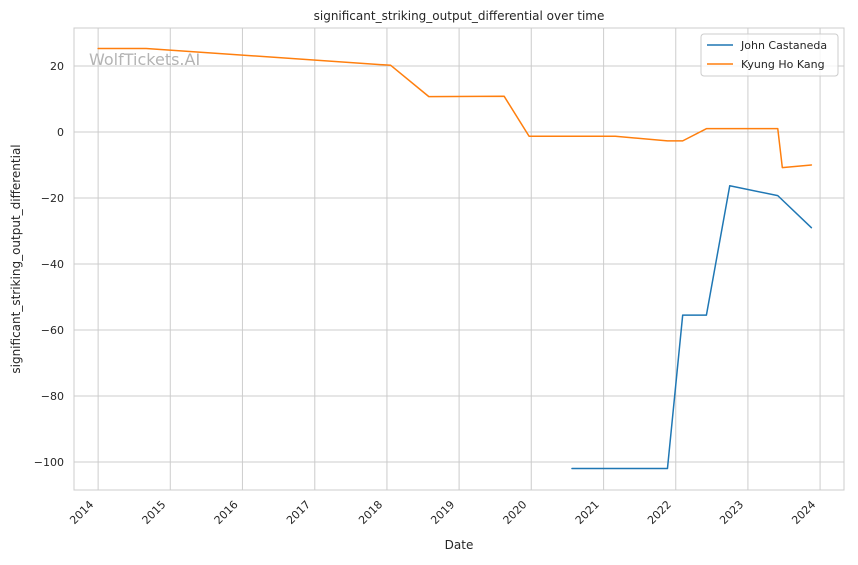 The height and width of the screenshot is (565, 858). What do you see at coordinates (459, 545) in the screenshot?
I see `x-axis-label: Date` at bounding box center [459, 545].